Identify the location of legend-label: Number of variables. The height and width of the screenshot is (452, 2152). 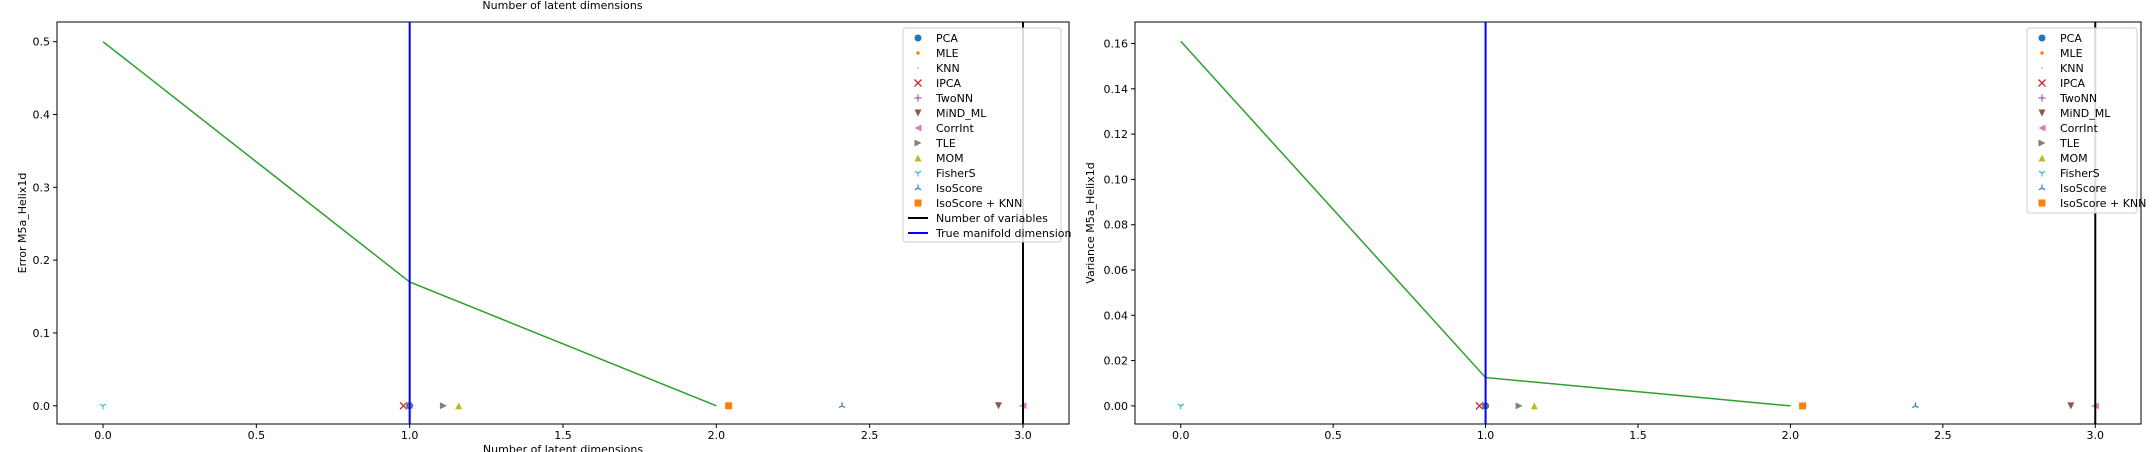
(992, 218).